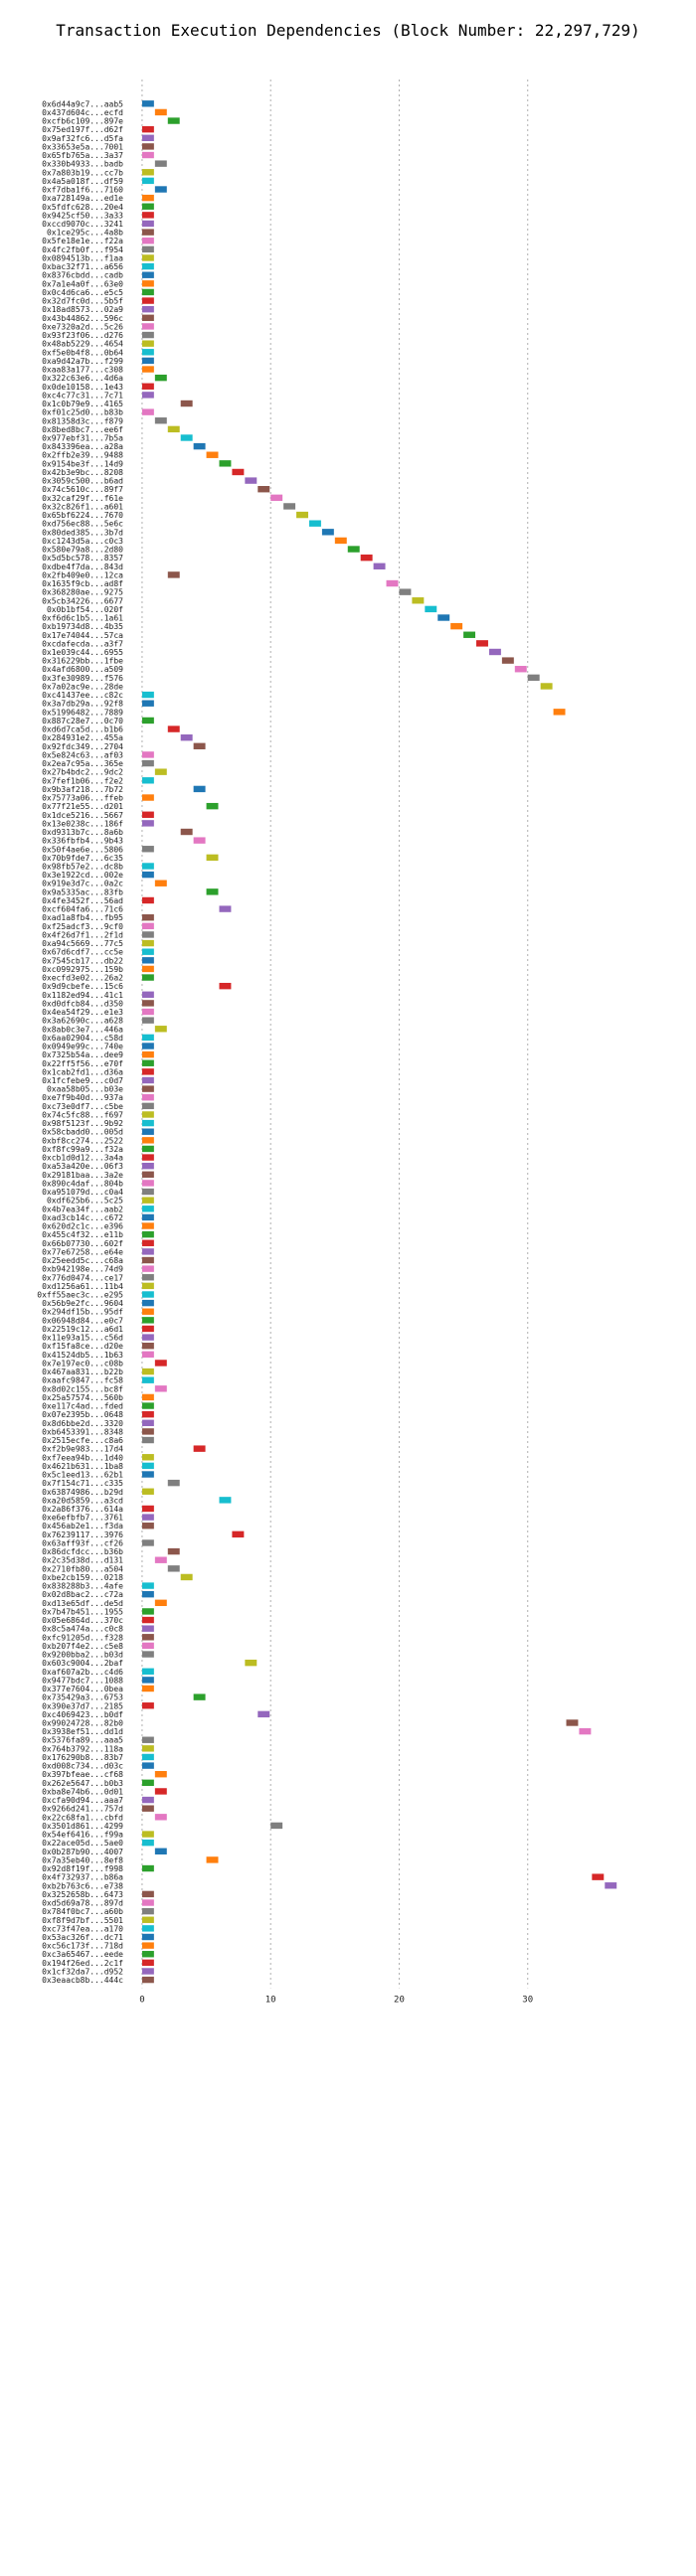 This screenshot has height=2576, width=696. Describe the element at coordinates (83, 1697) in the screenshot. I see `y-tick-label: 0x735429a3...6753` at that location.